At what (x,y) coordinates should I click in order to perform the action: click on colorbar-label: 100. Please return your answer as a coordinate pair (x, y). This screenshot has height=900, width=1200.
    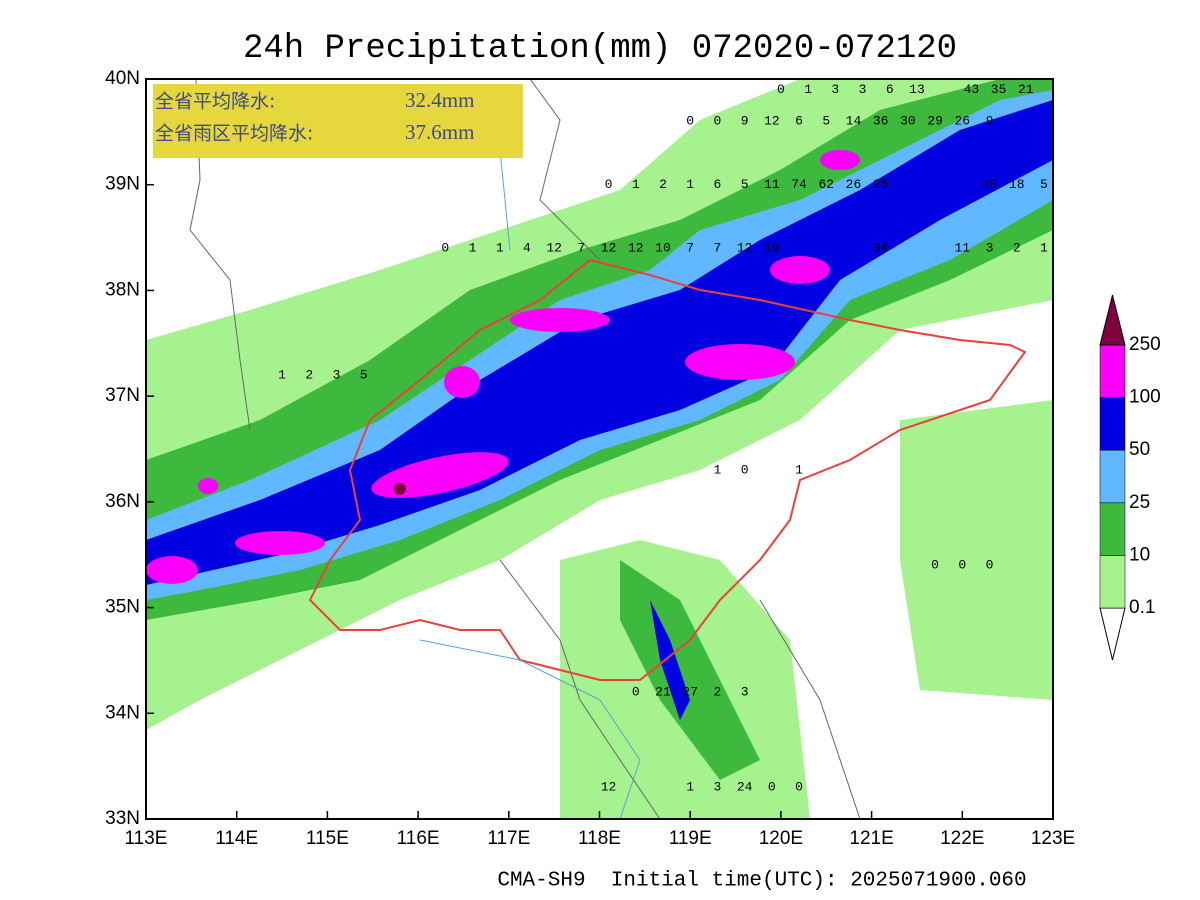
    Looking at the image, I should click on (1145, 397).